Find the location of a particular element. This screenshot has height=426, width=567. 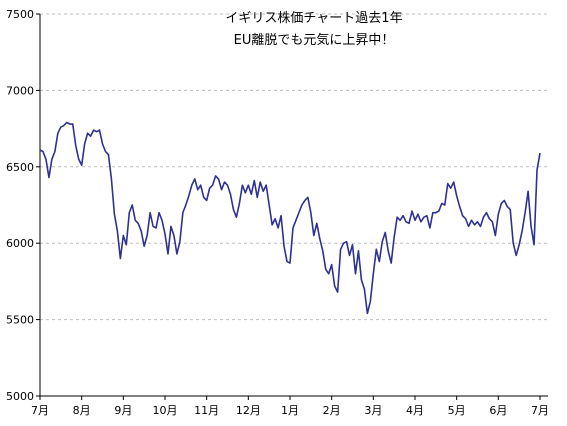

y-tick-label: 7500 is located at coordinates (20, 14).